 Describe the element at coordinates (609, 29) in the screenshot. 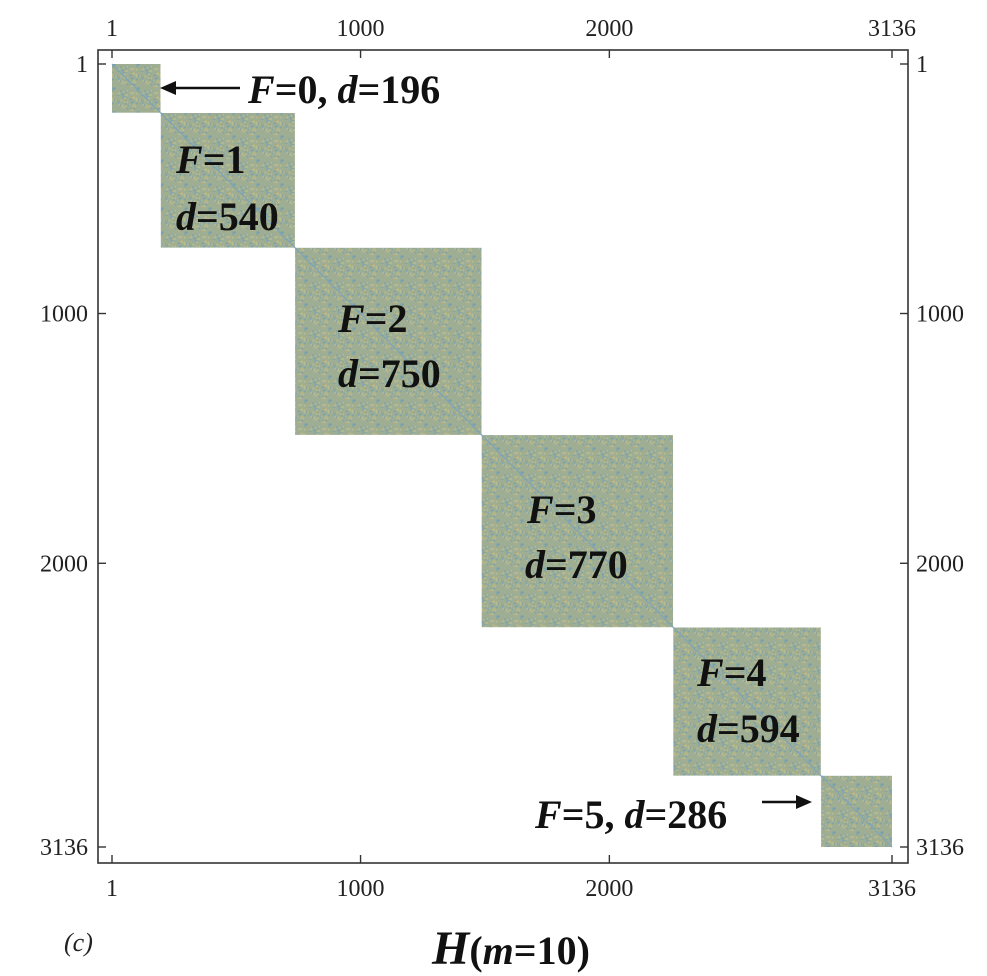

I see `x-tick-label-top: 2000` at that location.